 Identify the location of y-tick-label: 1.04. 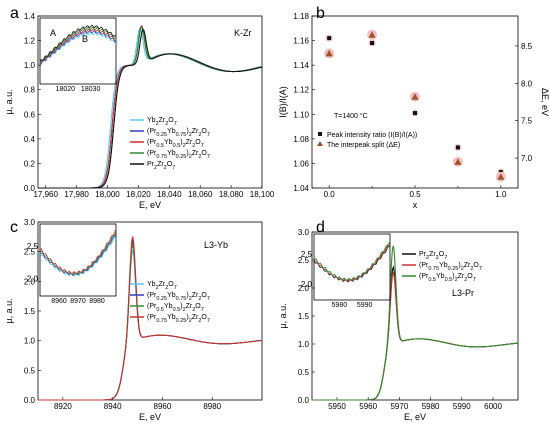
(301, 188).